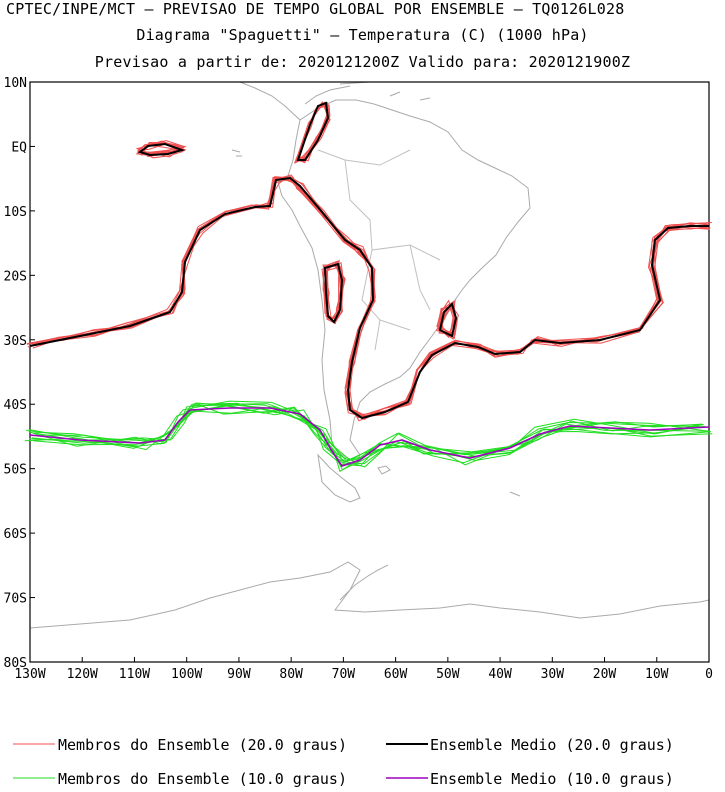 This screenshot has width=725, height=792. Describe the element at coordinates (552, 745) in the screenshot. I see `legend-label-mean-20c: Ensemble Medio (20.0 graus)` at that location.